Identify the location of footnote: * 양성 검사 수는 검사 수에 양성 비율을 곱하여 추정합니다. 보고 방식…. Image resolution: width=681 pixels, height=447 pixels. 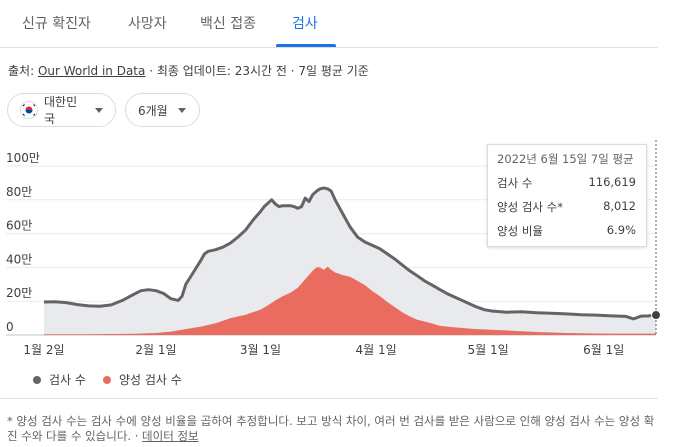
(332, 429).